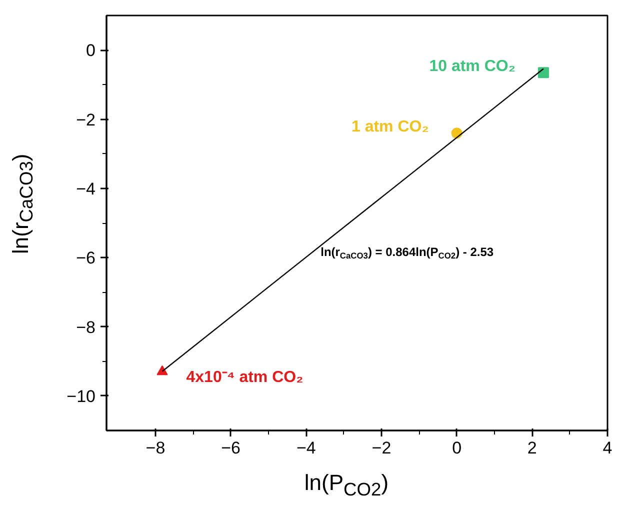 The height and width of the screenshot is (512, 621). What do you see at coordinates (86, 258) in the screenshot?
I see `y-tick-label: −6` at bounding box center [86, 258].